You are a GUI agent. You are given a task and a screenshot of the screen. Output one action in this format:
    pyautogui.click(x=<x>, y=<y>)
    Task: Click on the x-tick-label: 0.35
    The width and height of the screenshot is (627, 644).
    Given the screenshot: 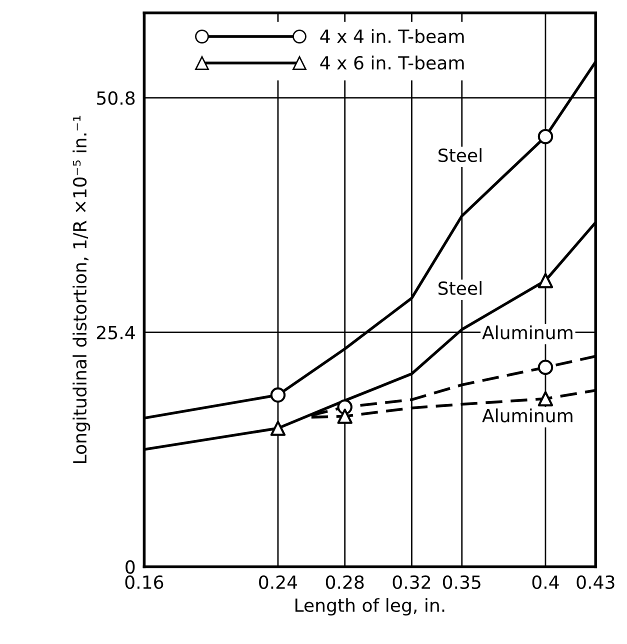 What is the action you would take?
    pyautogui.click(x=461, y=582)
    